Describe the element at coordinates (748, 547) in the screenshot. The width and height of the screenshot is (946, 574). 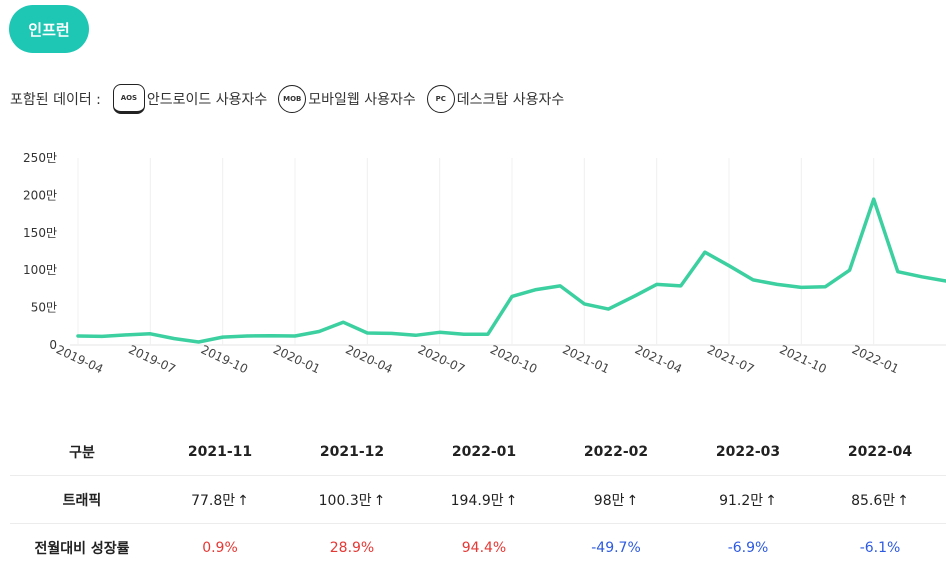
I see `growth-cell: -6.9%` at that location.